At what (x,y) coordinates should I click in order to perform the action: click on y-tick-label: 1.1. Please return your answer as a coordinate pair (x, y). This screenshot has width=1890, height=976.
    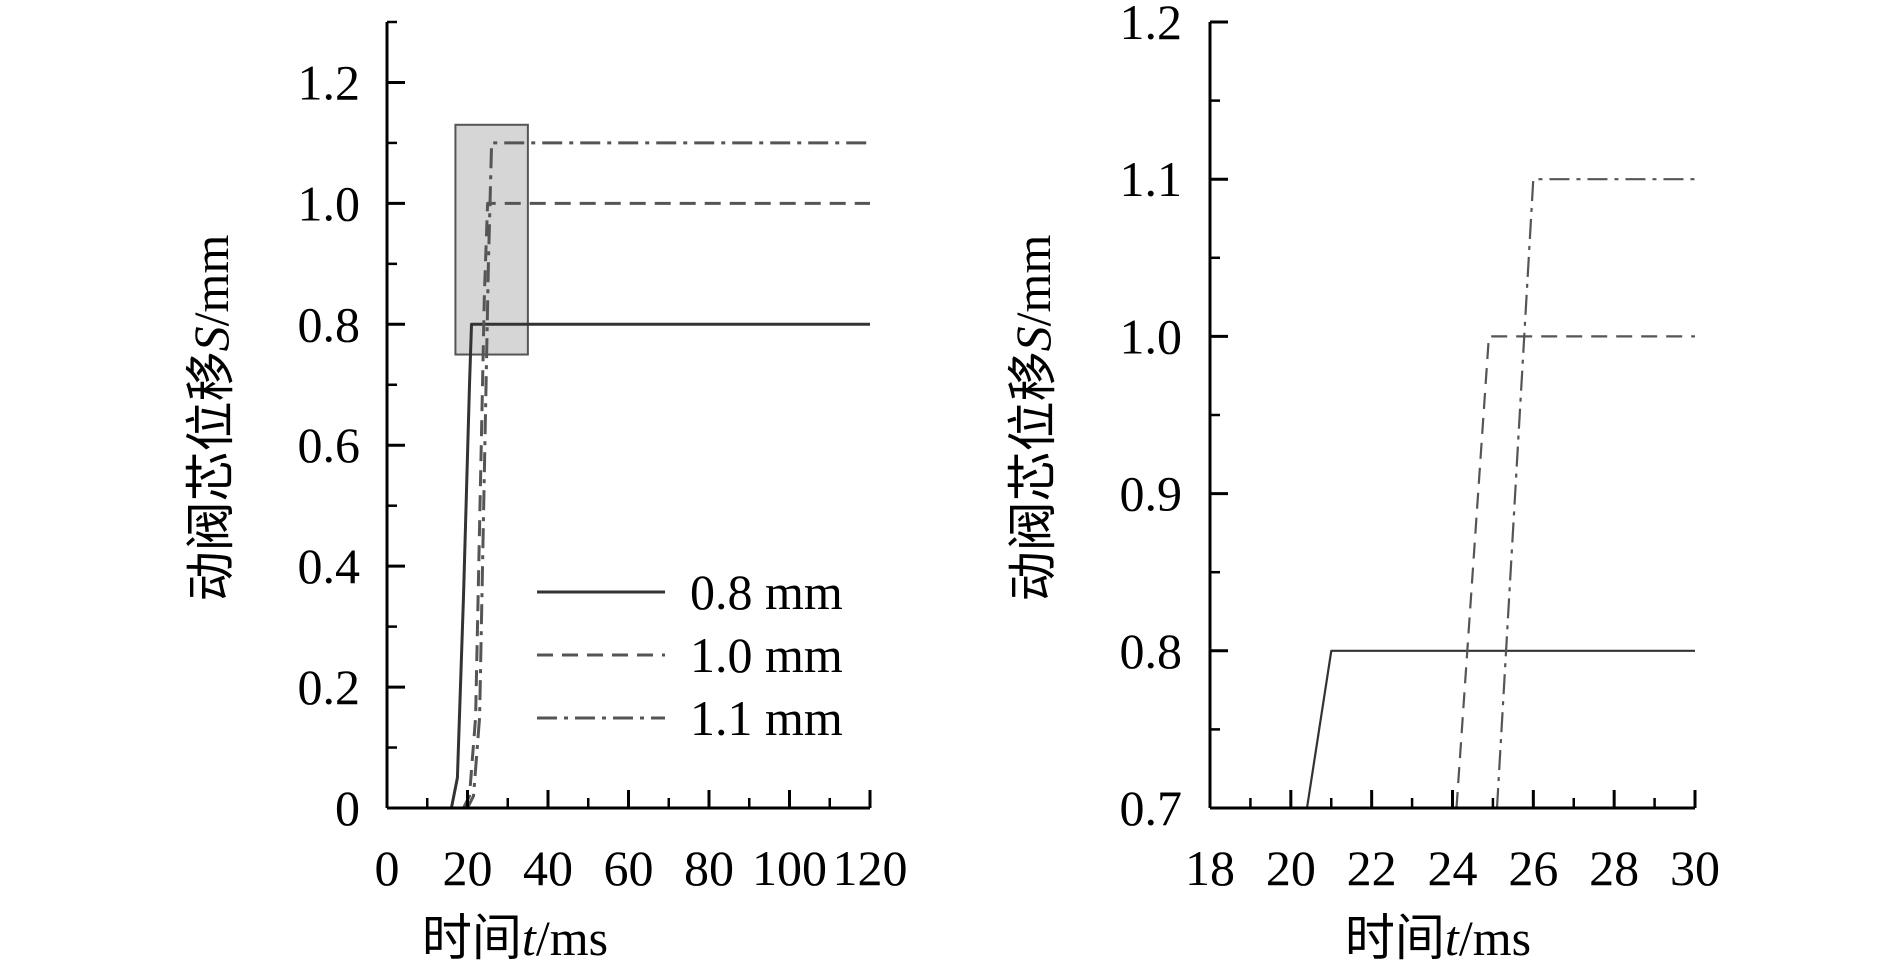
    Looking at the image, I should click on (1151, 179).